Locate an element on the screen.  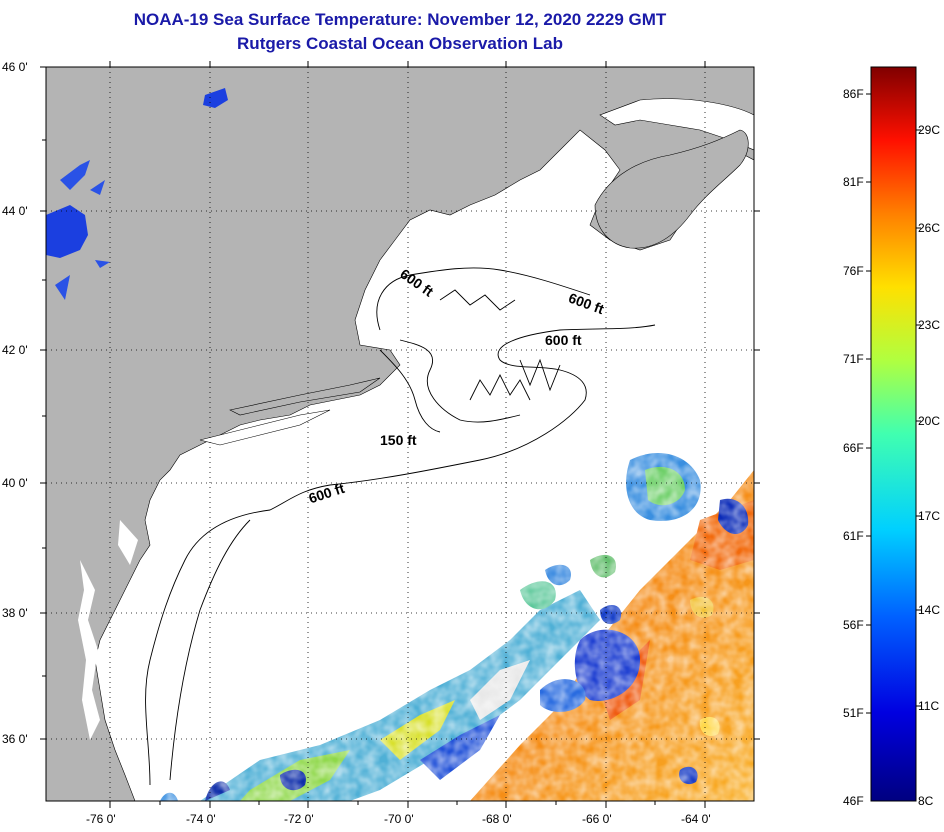
lon-label: -66 0' is located at coordinates (597, 819).